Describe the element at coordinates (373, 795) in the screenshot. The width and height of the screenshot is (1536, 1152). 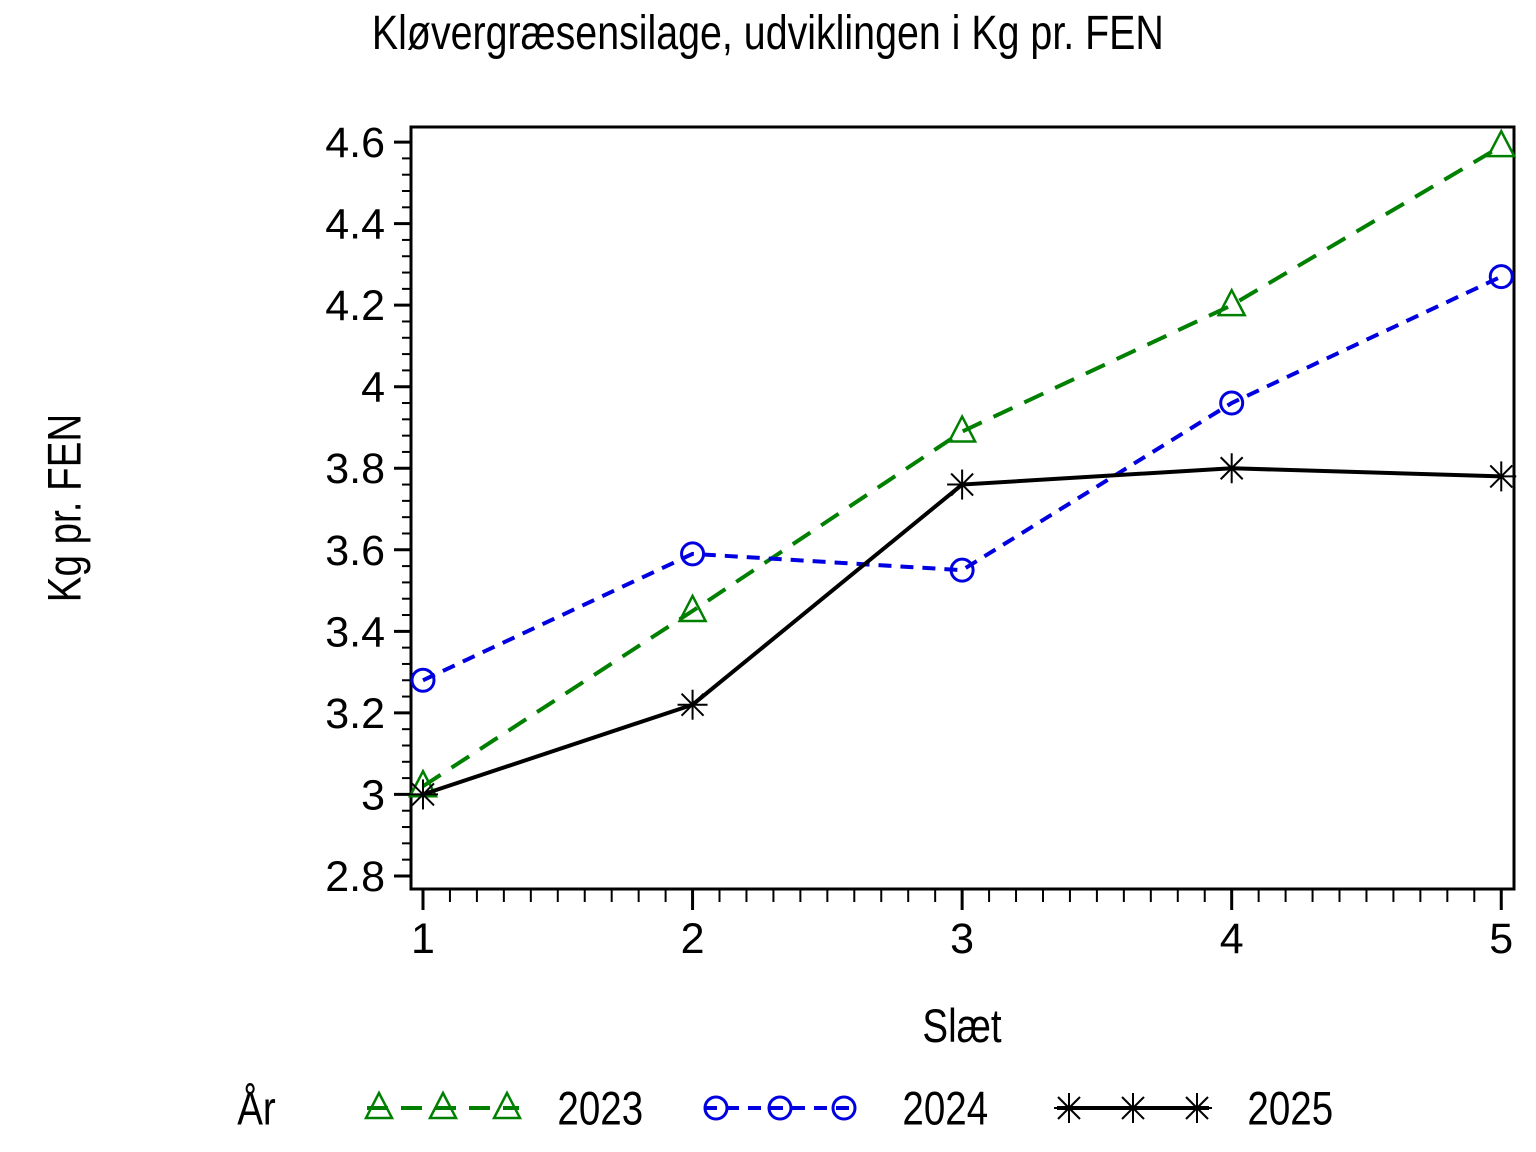
I see `y-tick-label: 3` at that location.